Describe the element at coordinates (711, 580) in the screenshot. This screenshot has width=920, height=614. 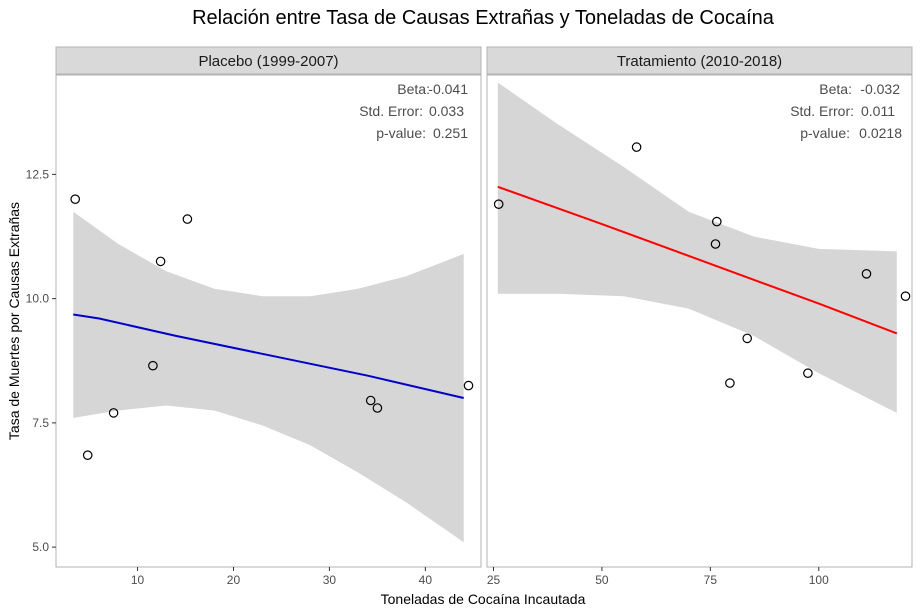
I see `x-tick-label: 75` at that location.